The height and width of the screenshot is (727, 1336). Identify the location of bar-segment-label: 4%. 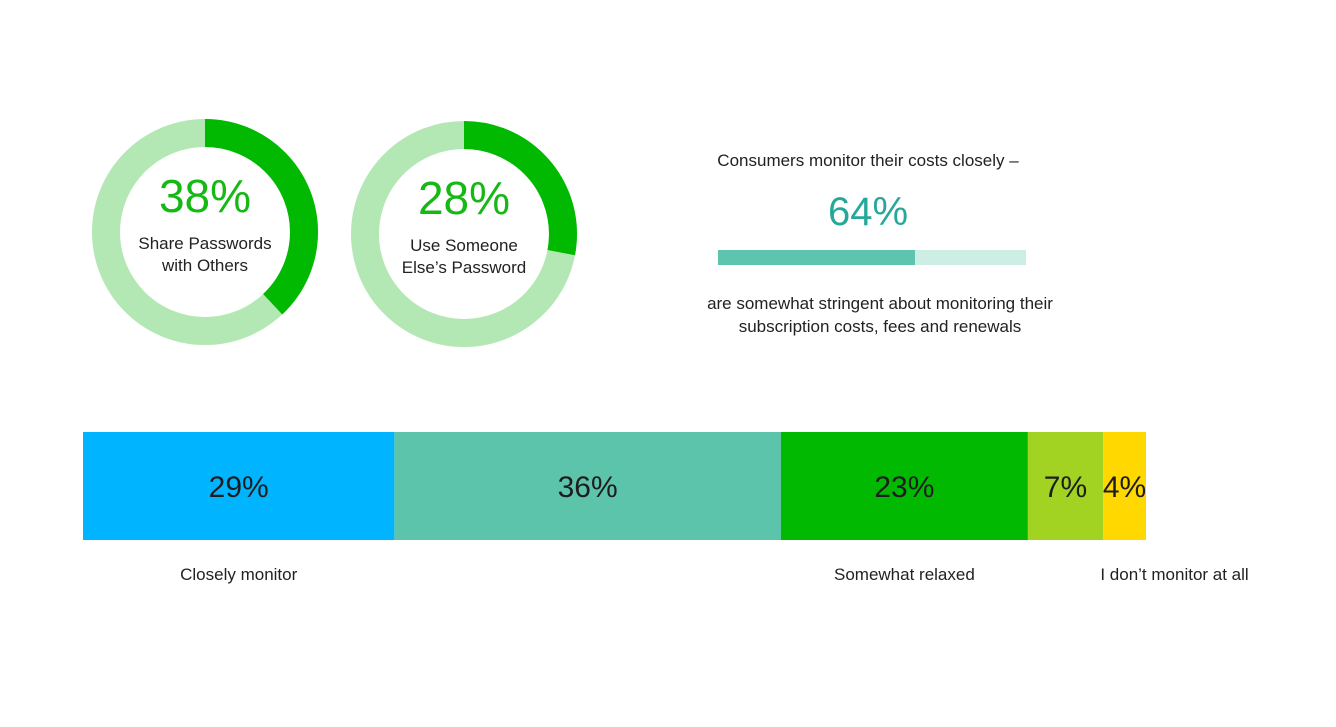
(1124, 487).